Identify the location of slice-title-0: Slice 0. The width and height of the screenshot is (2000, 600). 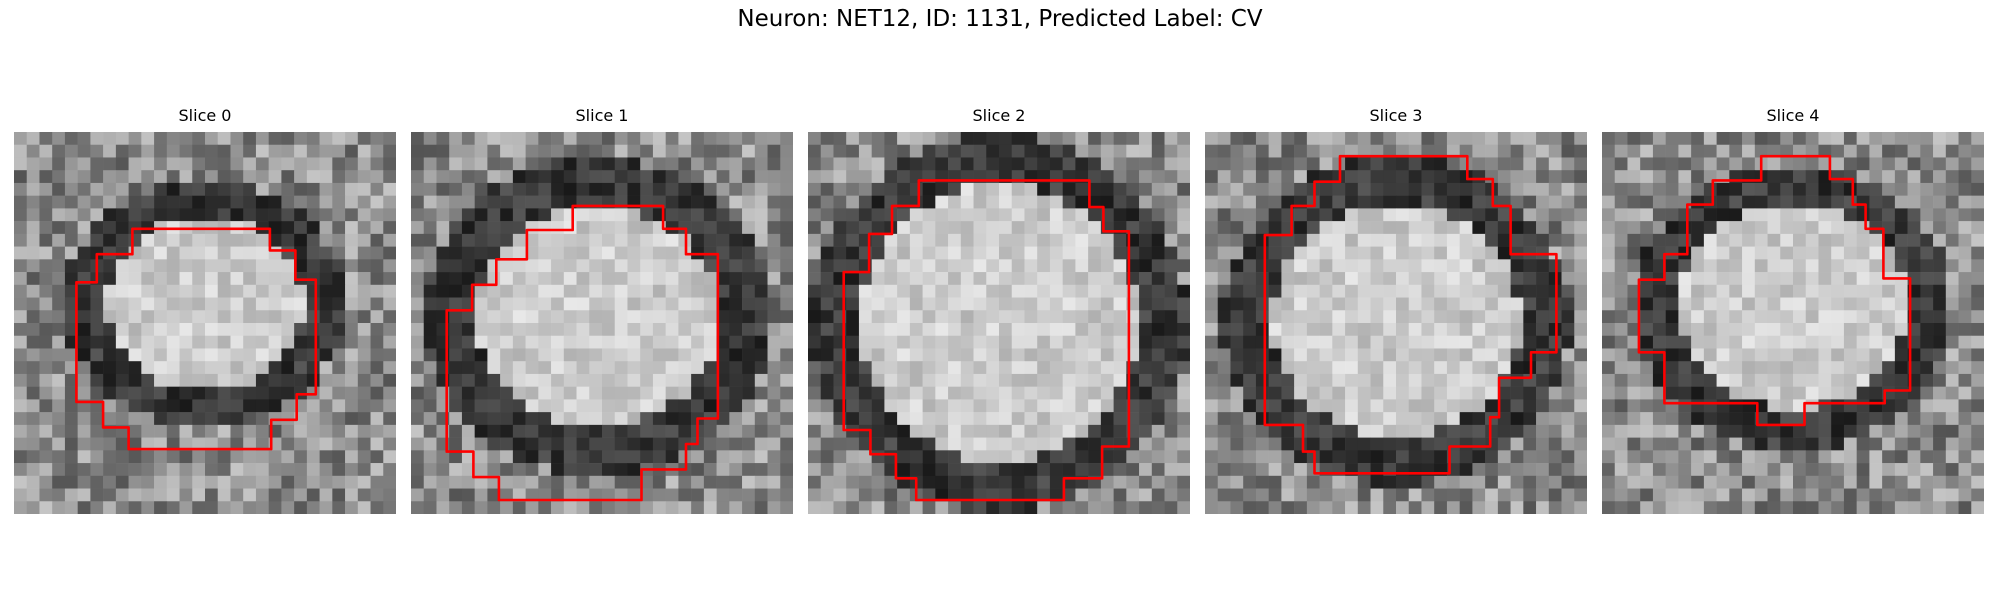
(205, 115).